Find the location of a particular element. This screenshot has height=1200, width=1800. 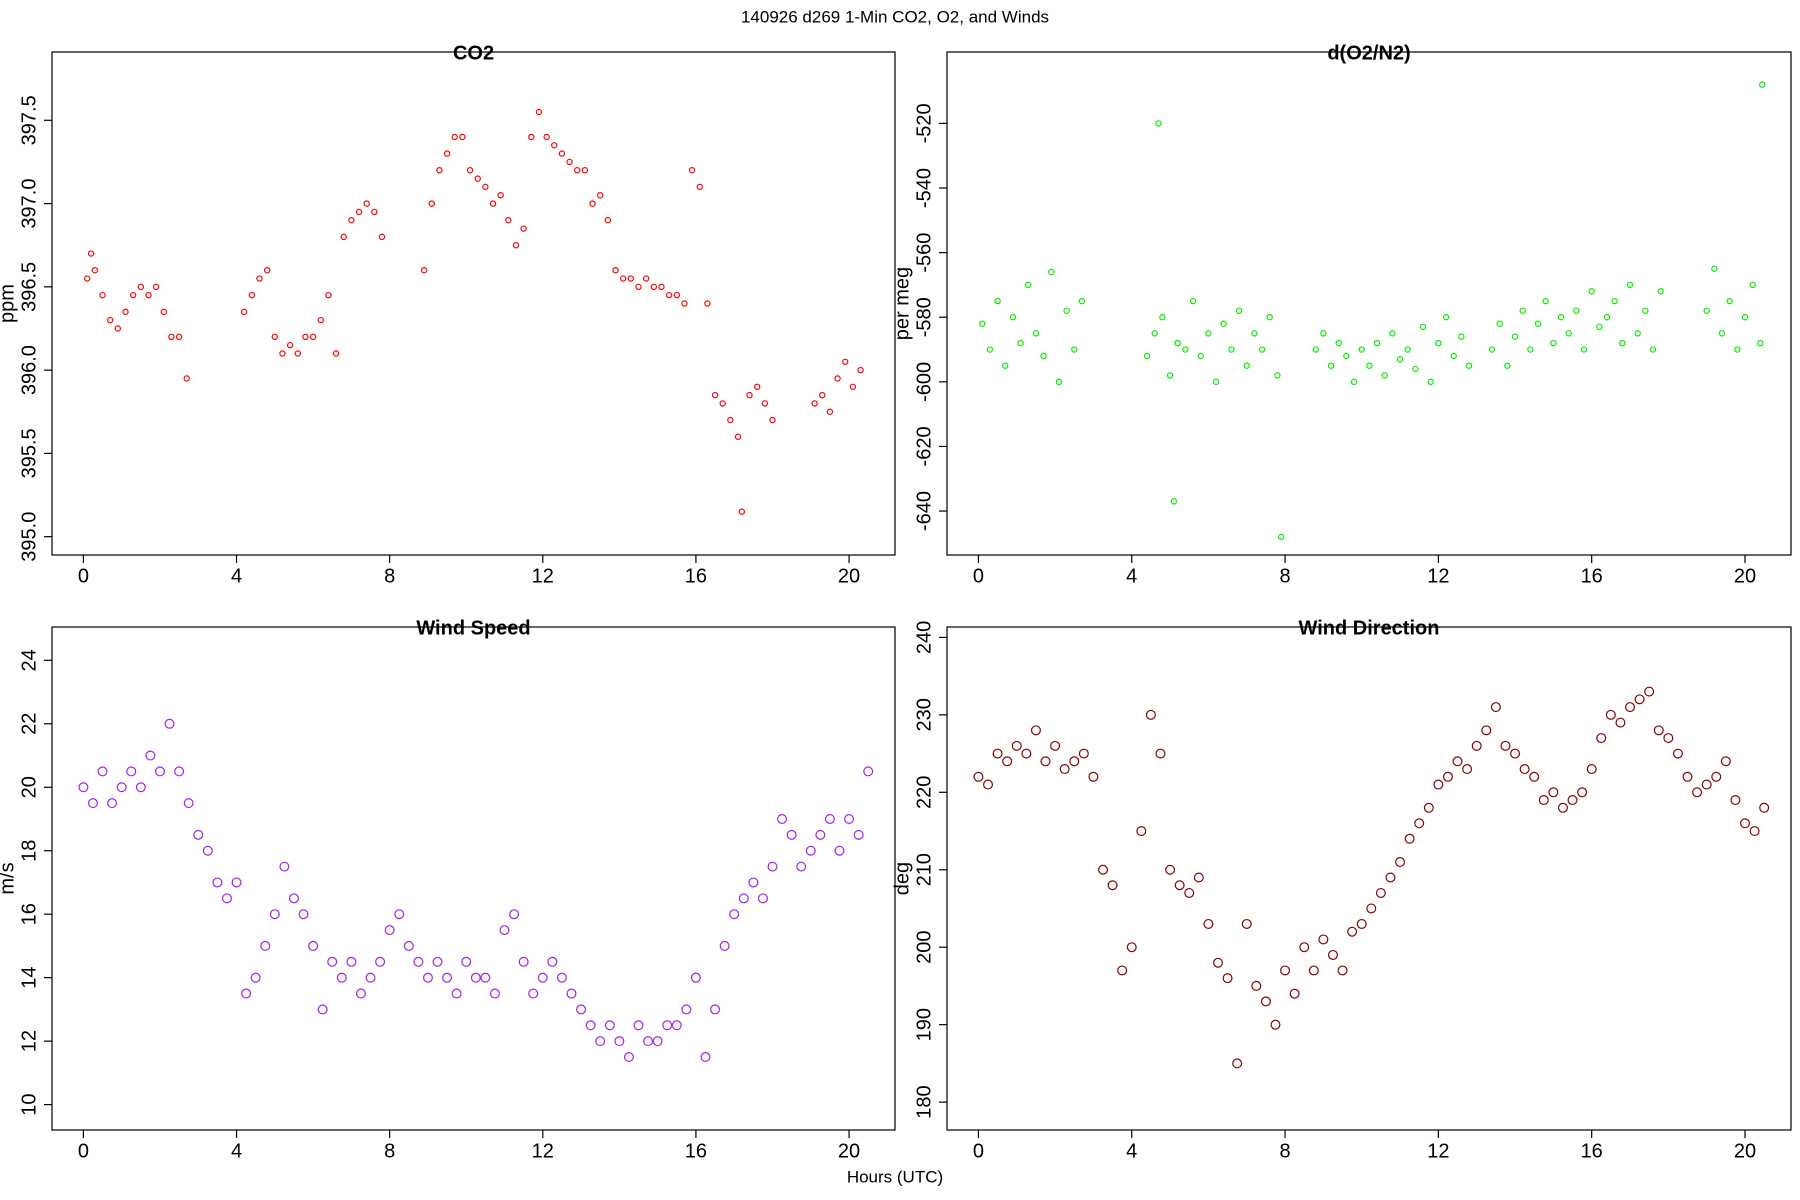

y-tick-label: -580 is located at coordinates (924, 317).